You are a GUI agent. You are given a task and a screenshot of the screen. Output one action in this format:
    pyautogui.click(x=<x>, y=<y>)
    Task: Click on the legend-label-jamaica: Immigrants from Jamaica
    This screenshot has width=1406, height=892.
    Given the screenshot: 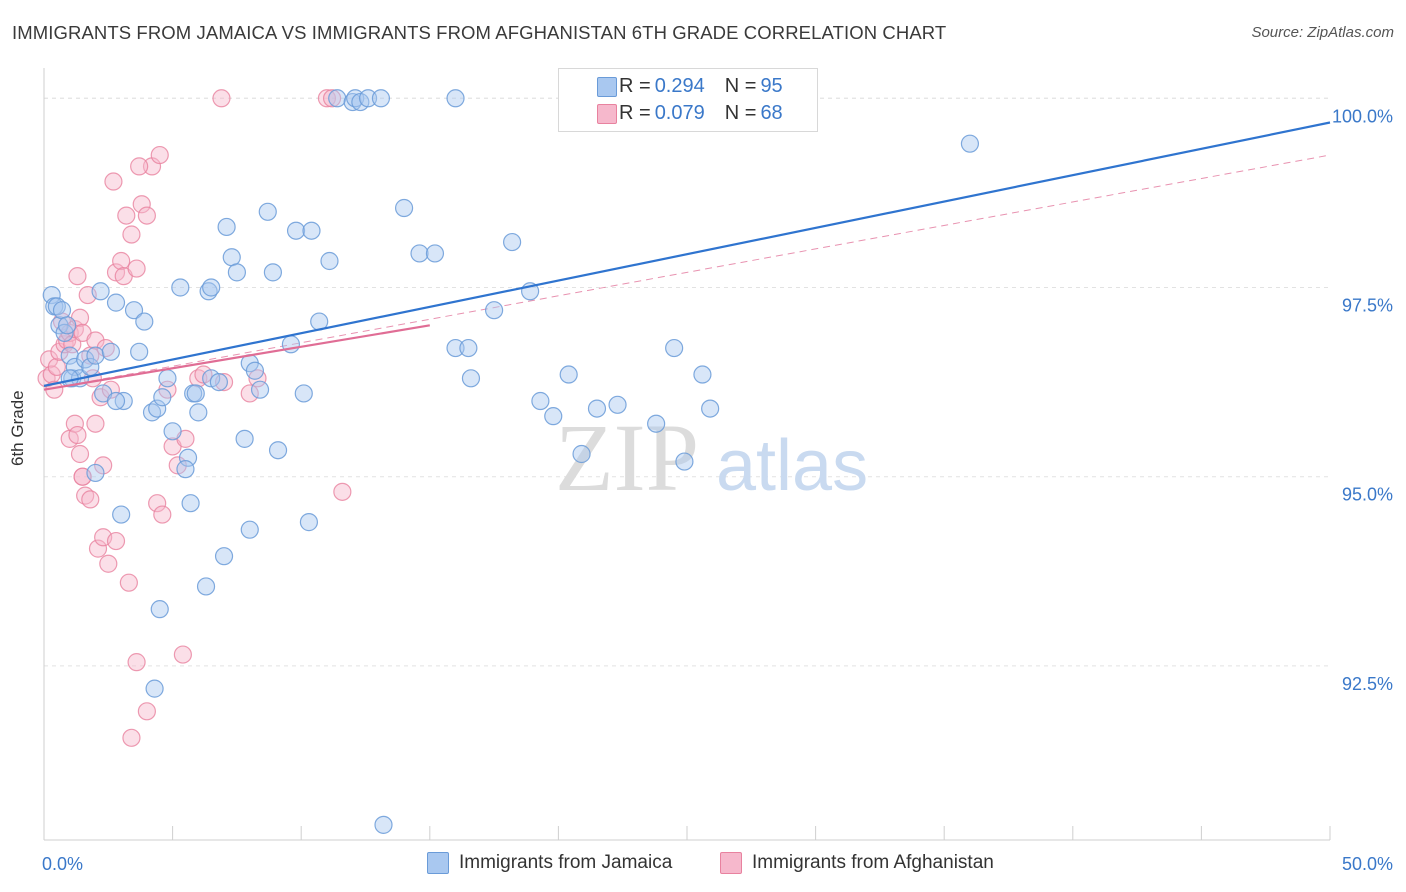 What is the action you would take?
    pyautogui.click(x=566, y=862)
    